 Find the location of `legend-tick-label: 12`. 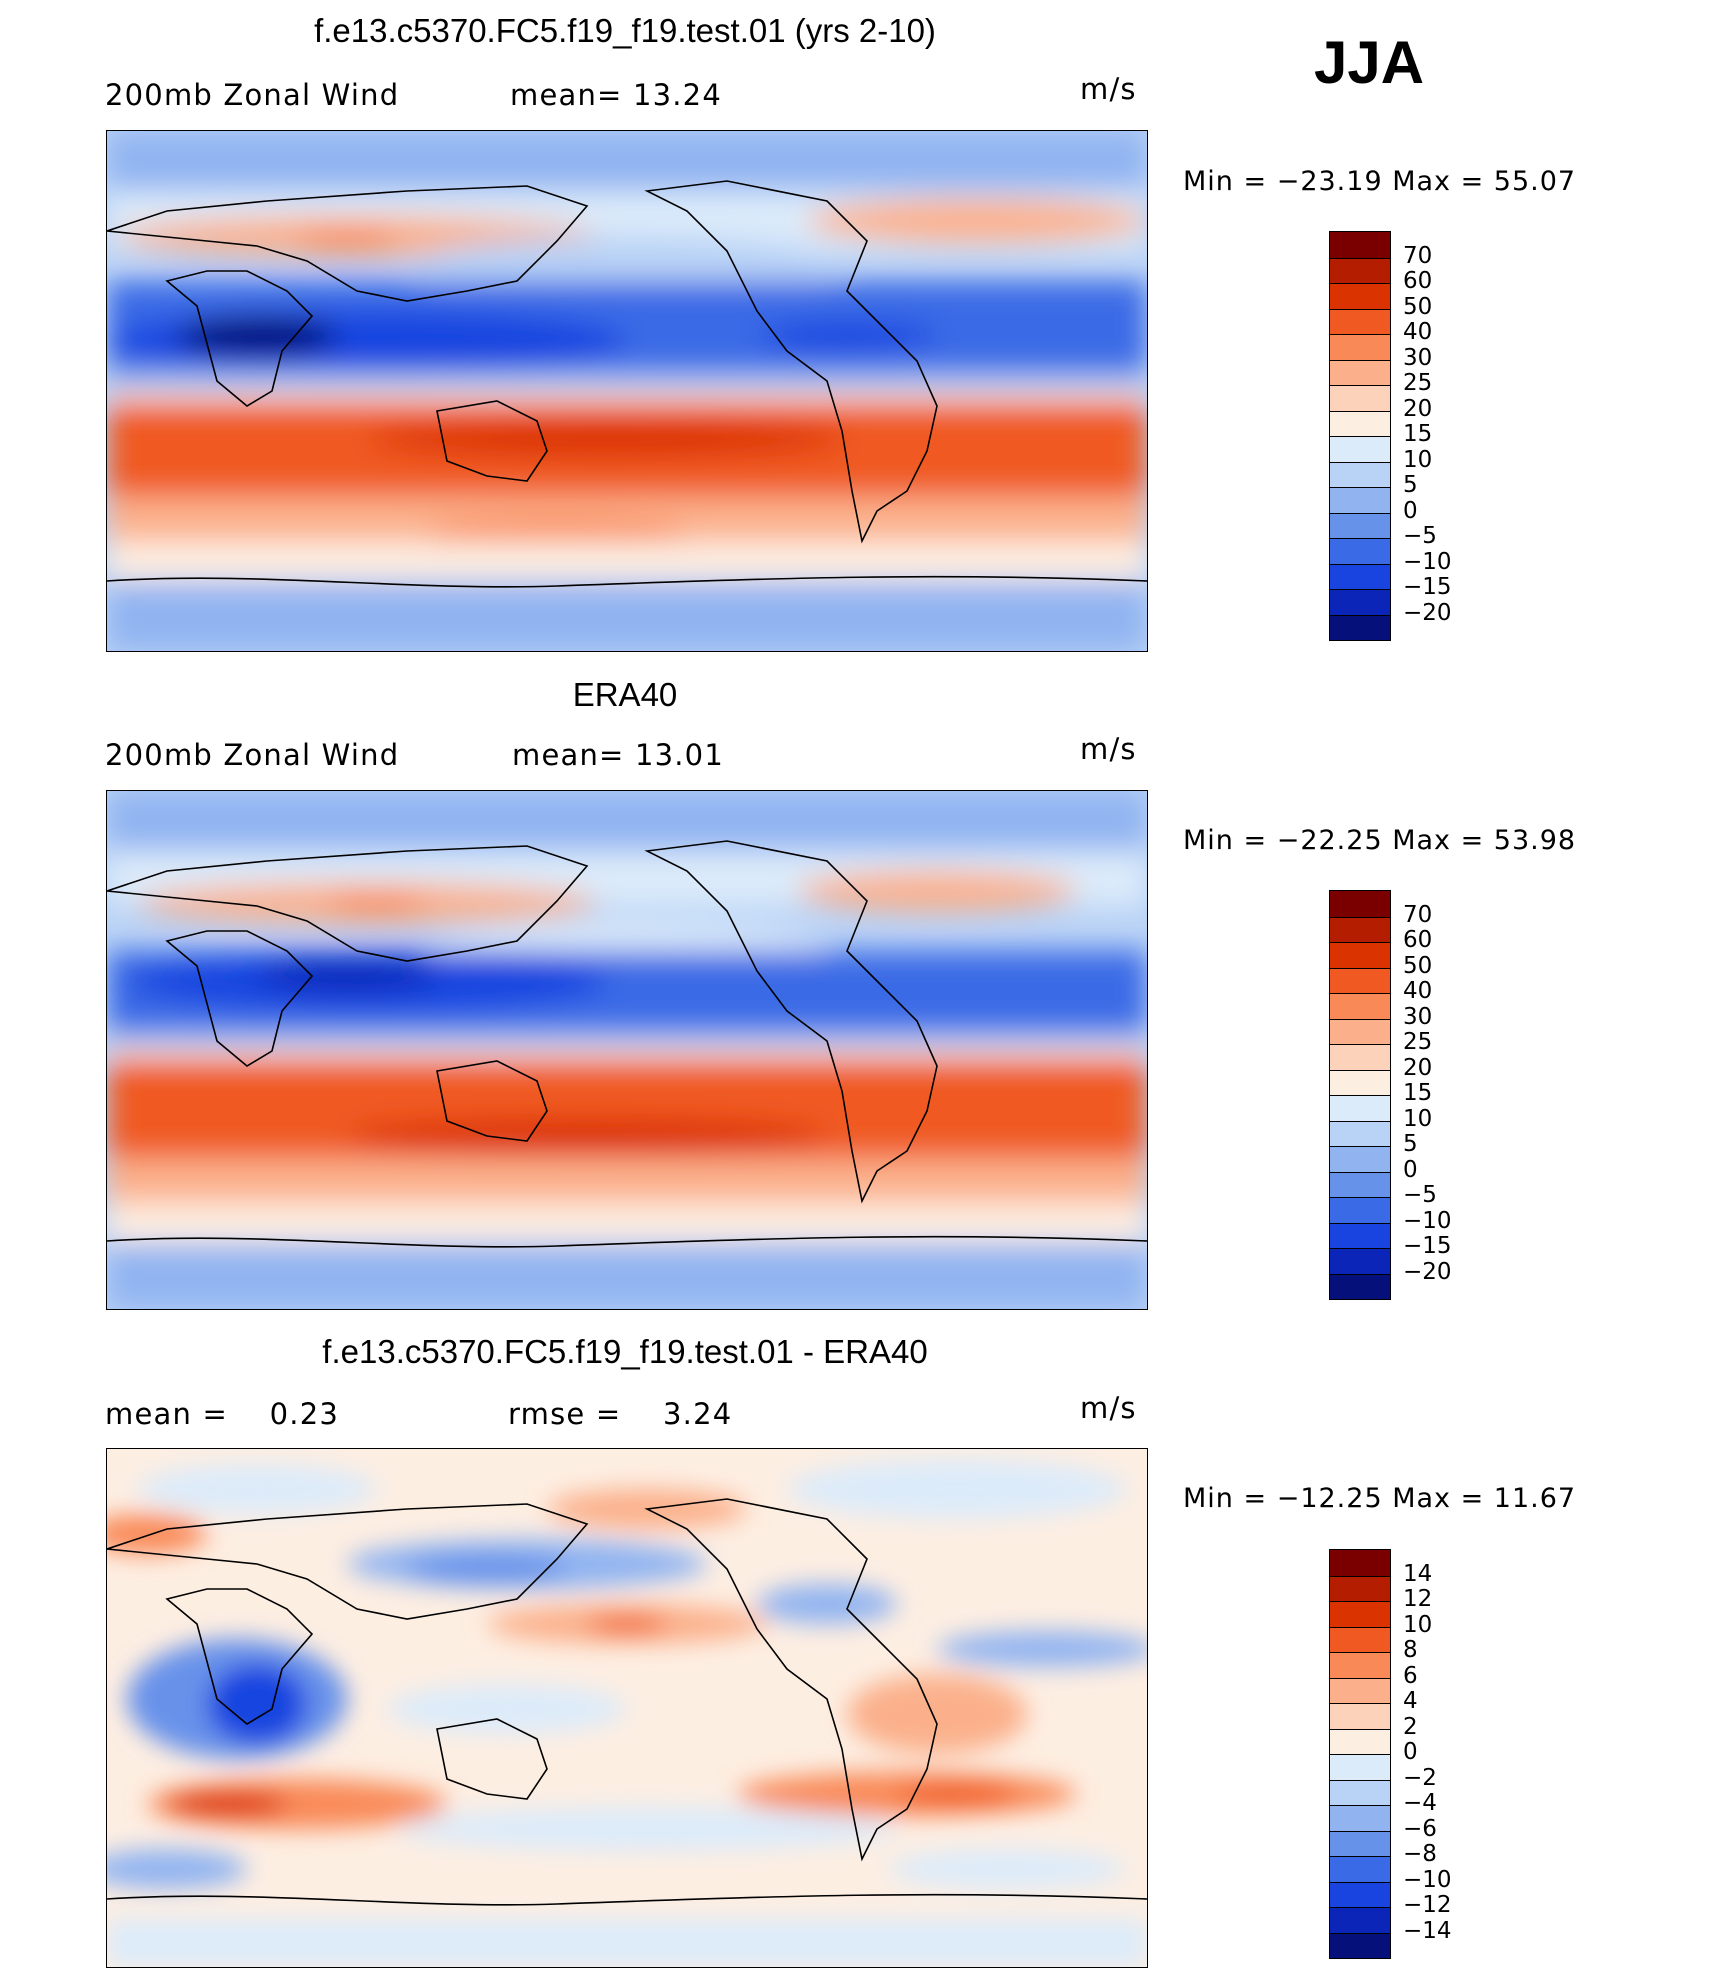

legend-tick-label: 12 is located at coordinates (1418, 1599).